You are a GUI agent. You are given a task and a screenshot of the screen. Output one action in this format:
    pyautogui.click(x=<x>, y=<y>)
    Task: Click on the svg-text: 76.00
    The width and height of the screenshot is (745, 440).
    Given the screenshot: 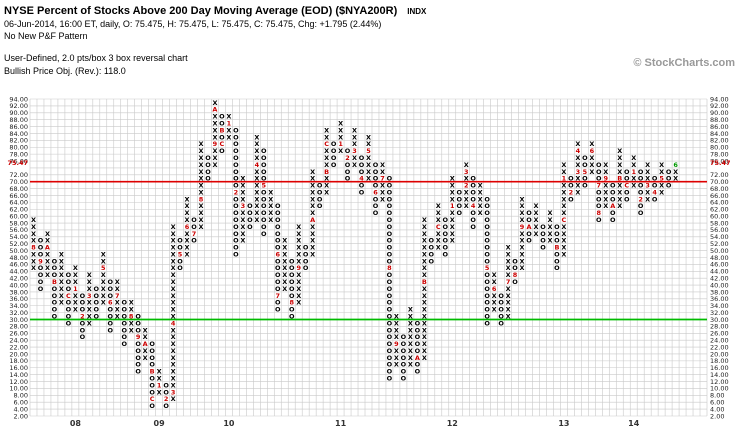 What is the action you would take?
    pyautogui.click(x=18, y=161)
    